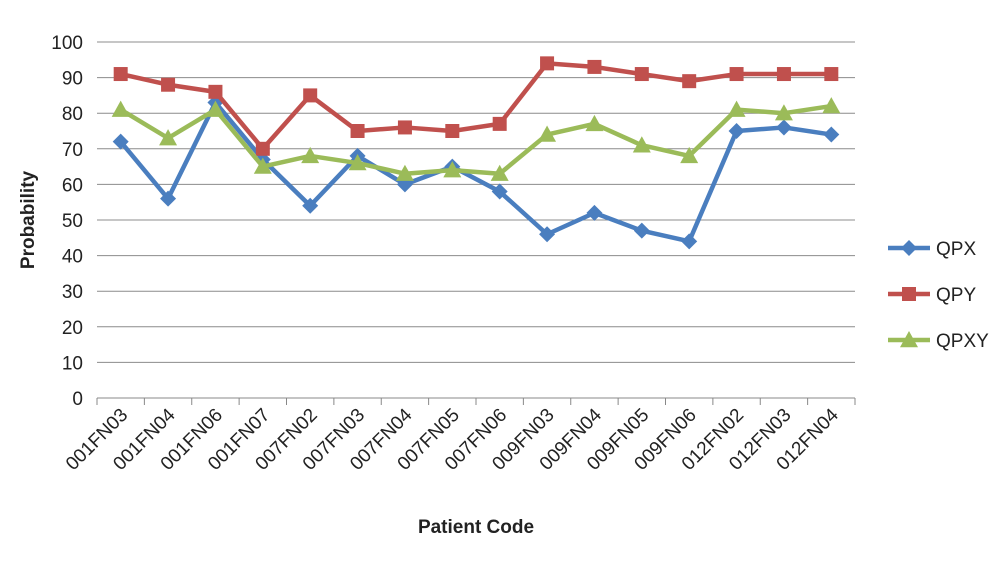  What do you see at coordinates (67, 43) in the screenshot?
I see `y-tick-label: 100` at bounding box center [67, 43].